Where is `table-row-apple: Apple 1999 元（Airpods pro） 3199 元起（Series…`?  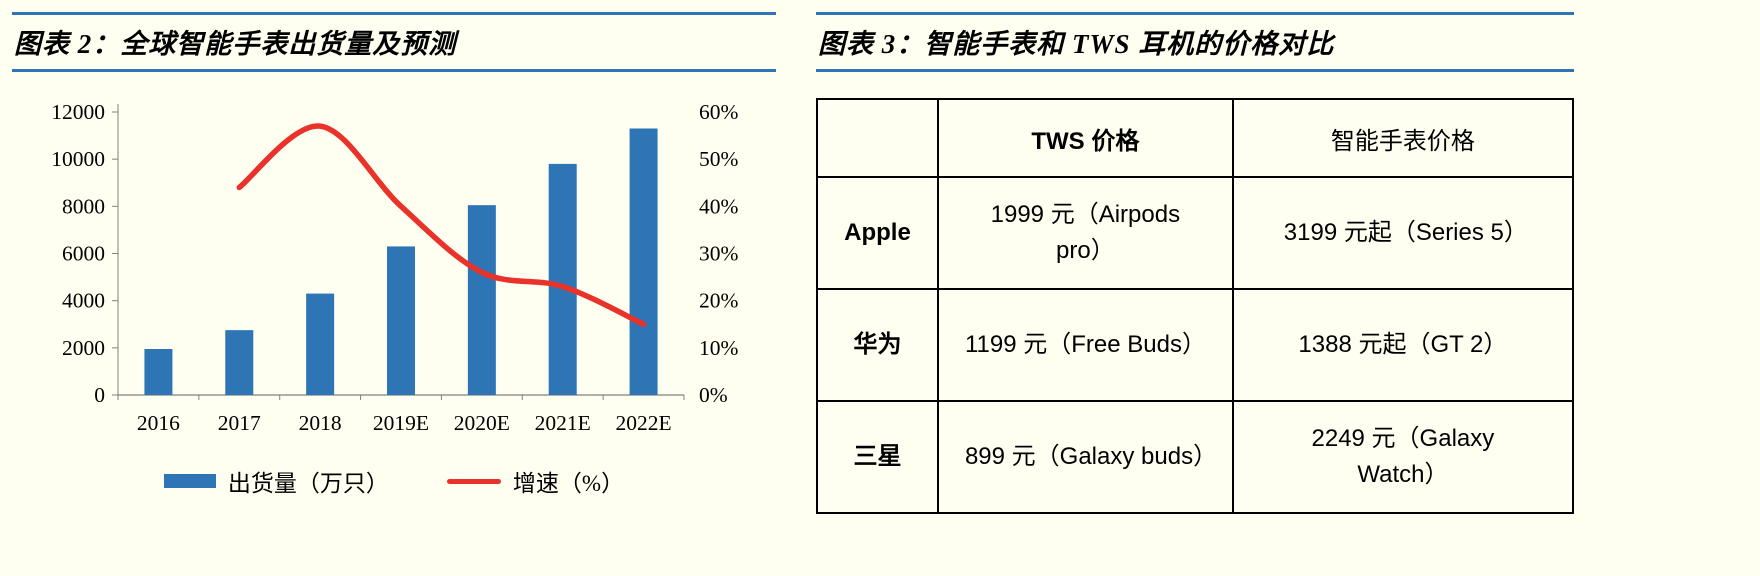
table-row-apple: Apple 1999 元（Airpods pro） 3199 元起（Series… is located at coordinates (1195, 233).